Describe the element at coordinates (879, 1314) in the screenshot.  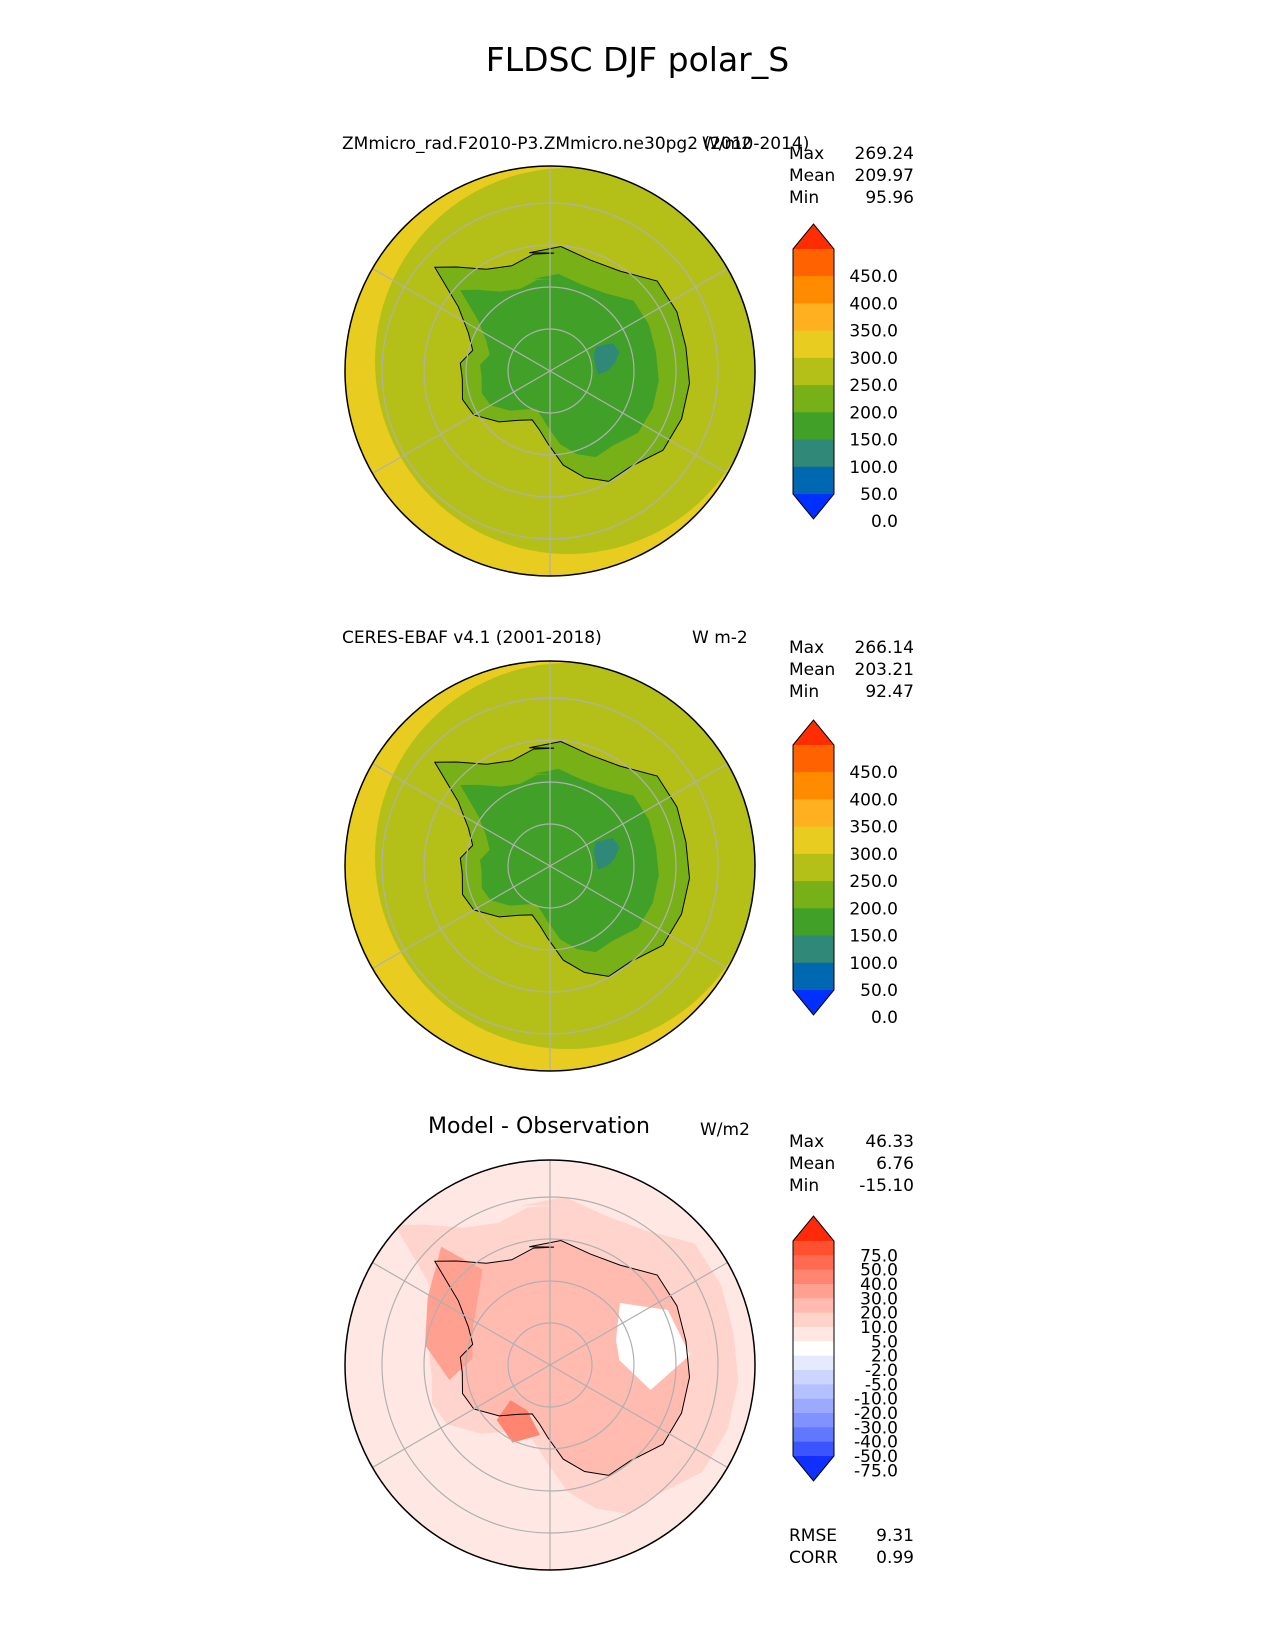
I see `colorbar-tick-label: 20.0` at that location.